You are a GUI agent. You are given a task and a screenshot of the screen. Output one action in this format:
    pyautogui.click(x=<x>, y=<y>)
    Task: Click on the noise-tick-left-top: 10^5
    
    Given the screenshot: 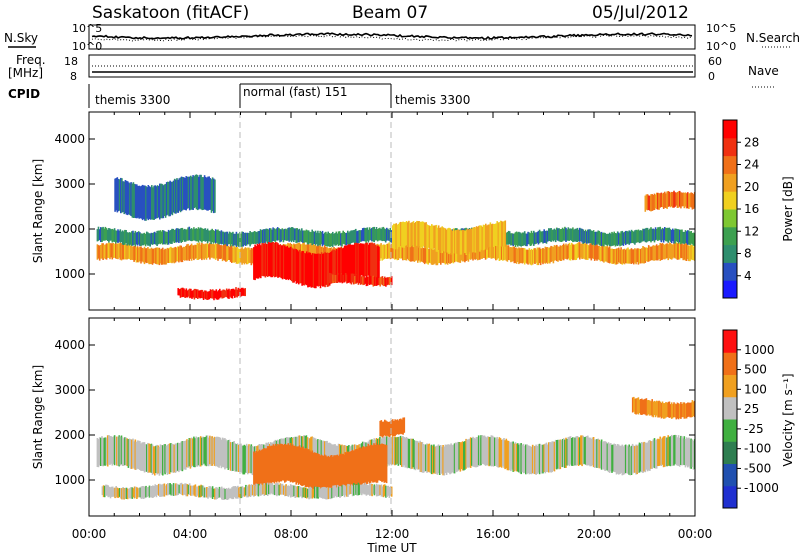 What is the action you would take?
    pyautogui.click(x=87, y=28)
    